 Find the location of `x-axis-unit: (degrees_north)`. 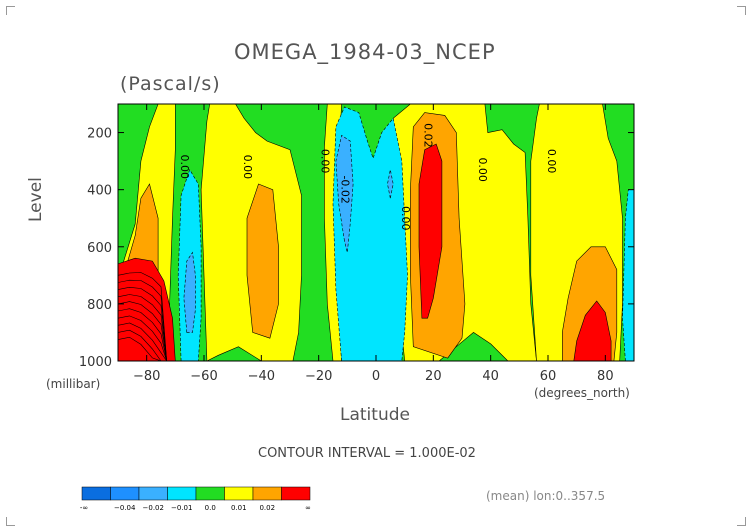

x-axis-unit: (degrees_north) is located at coordinates (582, 393).